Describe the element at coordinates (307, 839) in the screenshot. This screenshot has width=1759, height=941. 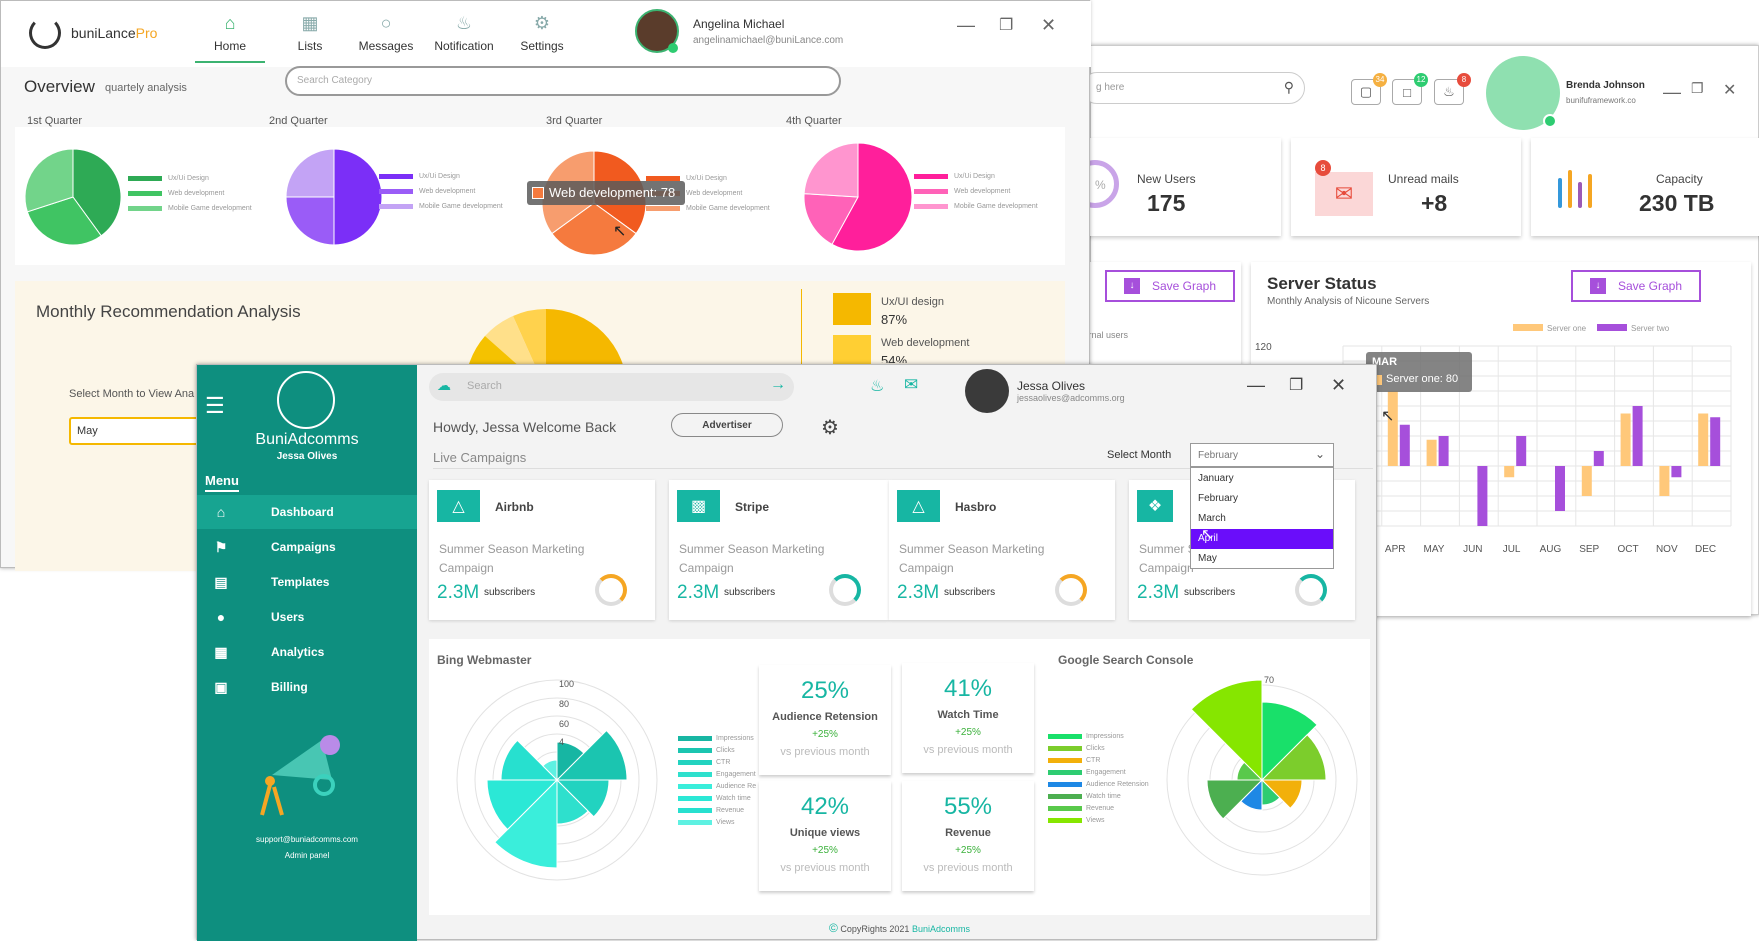
I see `support-email: support@buniadcomms.com` at that location.